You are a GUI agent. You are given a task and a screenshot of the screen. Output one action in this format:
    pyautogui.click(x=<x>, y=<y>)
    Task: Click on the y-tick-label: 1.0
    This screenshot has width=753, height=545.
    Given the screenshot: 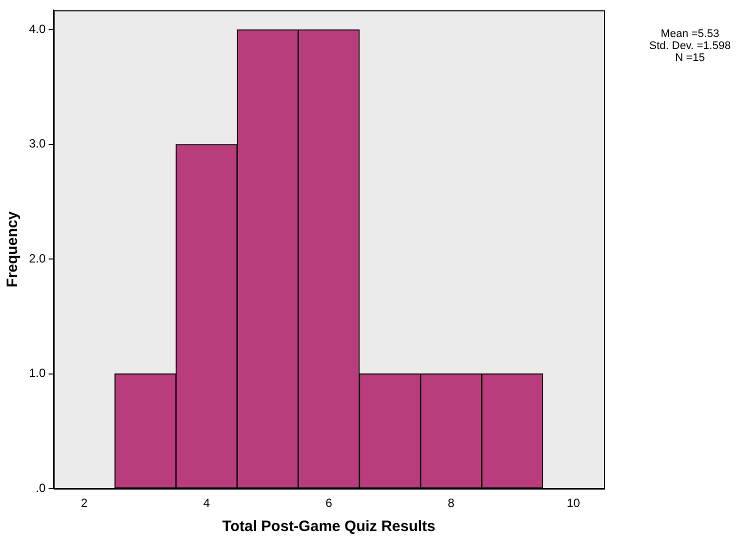 What is the action you would take?
    pyautogui.click(x=37, y=373)
    